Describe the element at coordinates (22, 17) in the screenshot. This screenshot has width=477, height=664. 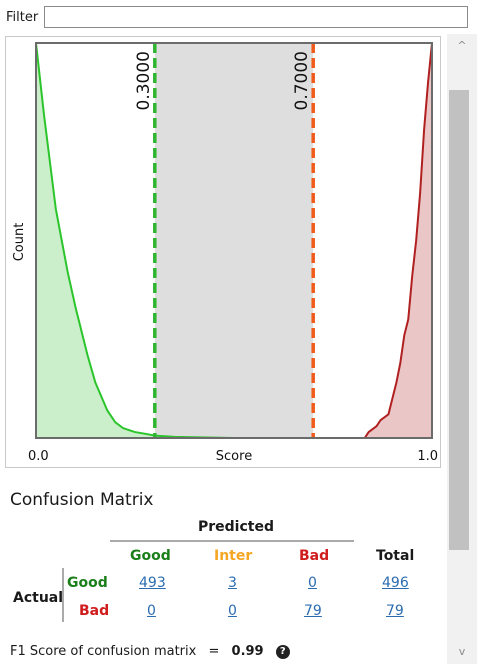
I see `filter-label: Filter` at that location.